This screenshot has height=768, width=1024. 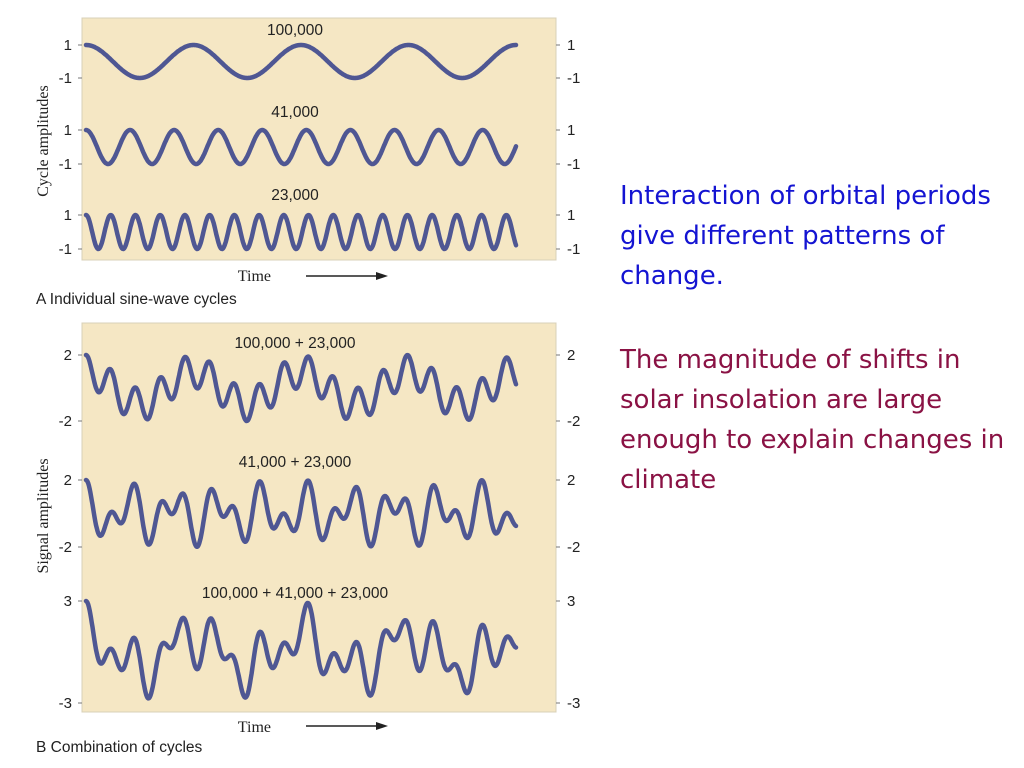 What do you see at coordinates (43, 515) in the screenshot?
I see `panel-b-ylabel: Signal amplitudes` at bounding box center [43, 515].